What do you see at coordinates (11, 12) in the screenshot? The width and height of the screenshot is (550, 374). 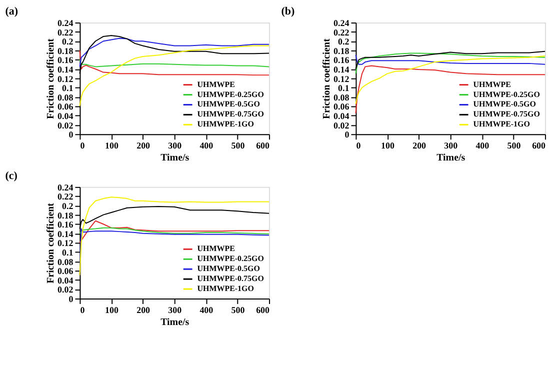 I see `chart-title: (a)` at bounding box center [11, 12].